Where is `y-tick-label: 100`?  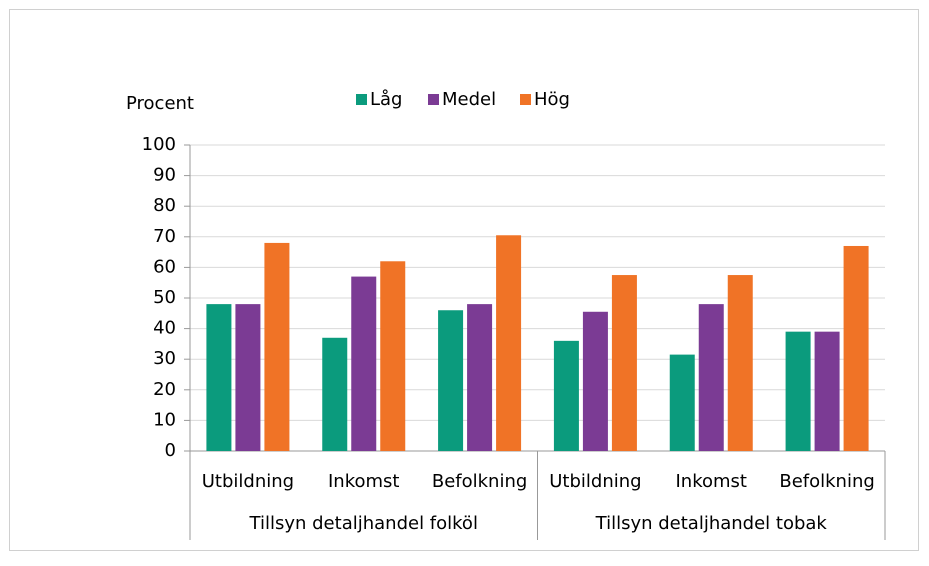
y-tick-label: 100 is located at coordinates (159, 144).